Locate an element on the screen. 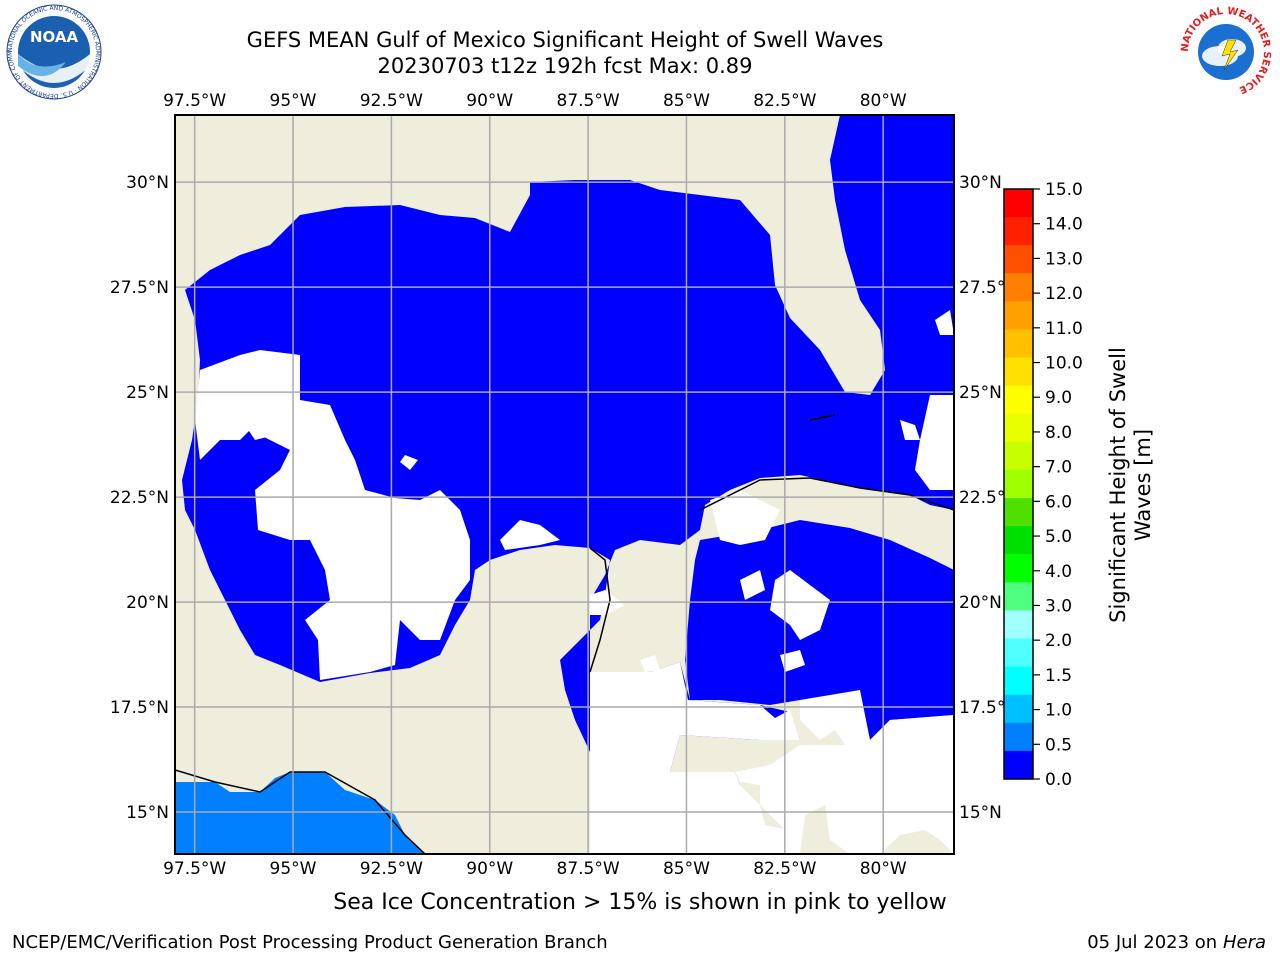 This screenshot has width=1280, height=960. colorbar-tick-label: 11.0 is located at coordinates (1064, 329).